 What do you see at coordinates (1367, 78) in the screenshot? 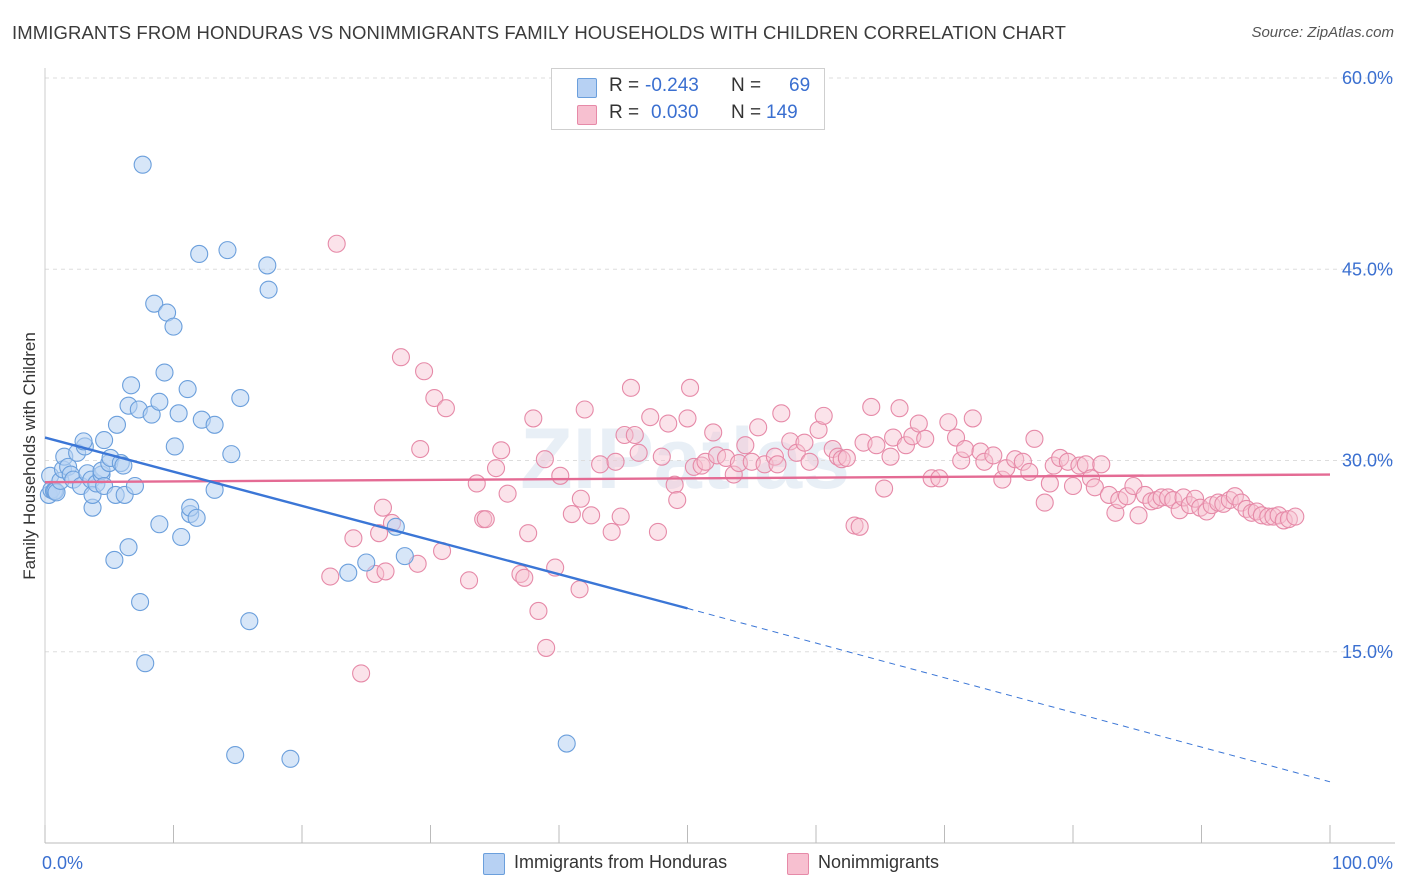
I see `y-tick-label: 60.0%` at bounding box center [1367, 78].